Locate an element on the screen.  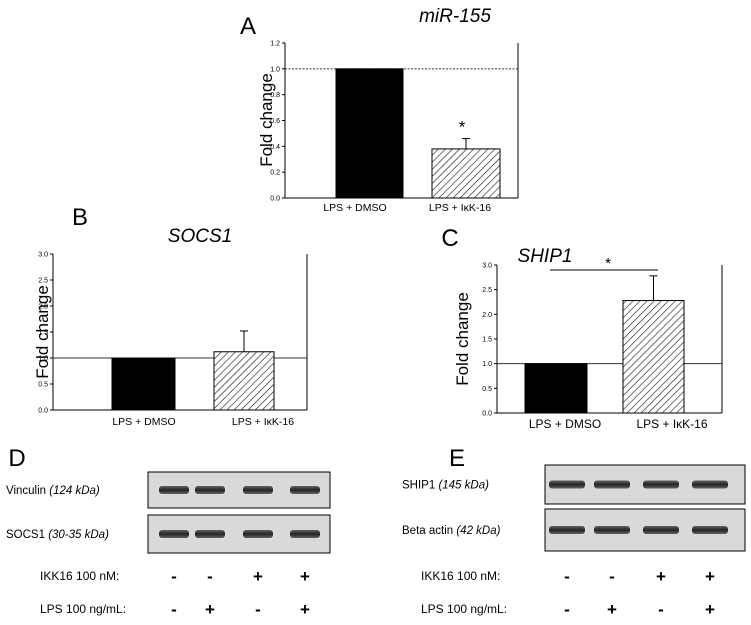
panel-letter-e: E is located at coordinates (457, 458).